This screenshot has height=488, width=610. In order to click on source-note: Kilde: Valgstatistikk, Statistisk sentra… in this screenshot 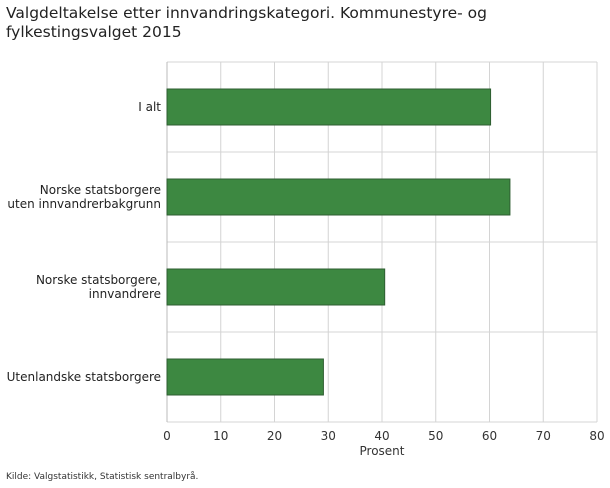, I will do `click(102, 477)`.